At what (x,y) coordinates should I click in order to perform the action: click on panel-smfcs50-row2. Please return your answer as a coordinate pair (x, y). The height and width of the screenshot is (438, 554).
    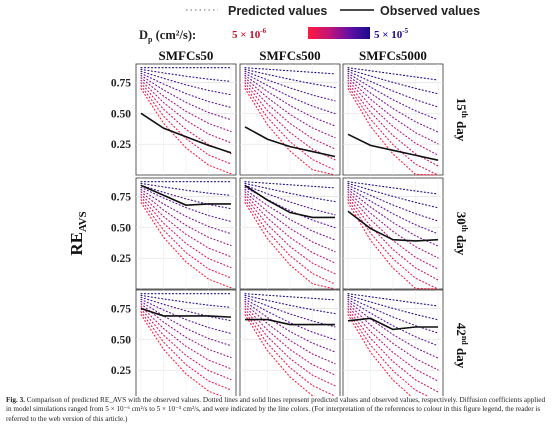
    Looking at the image, I should click on (186, 342).